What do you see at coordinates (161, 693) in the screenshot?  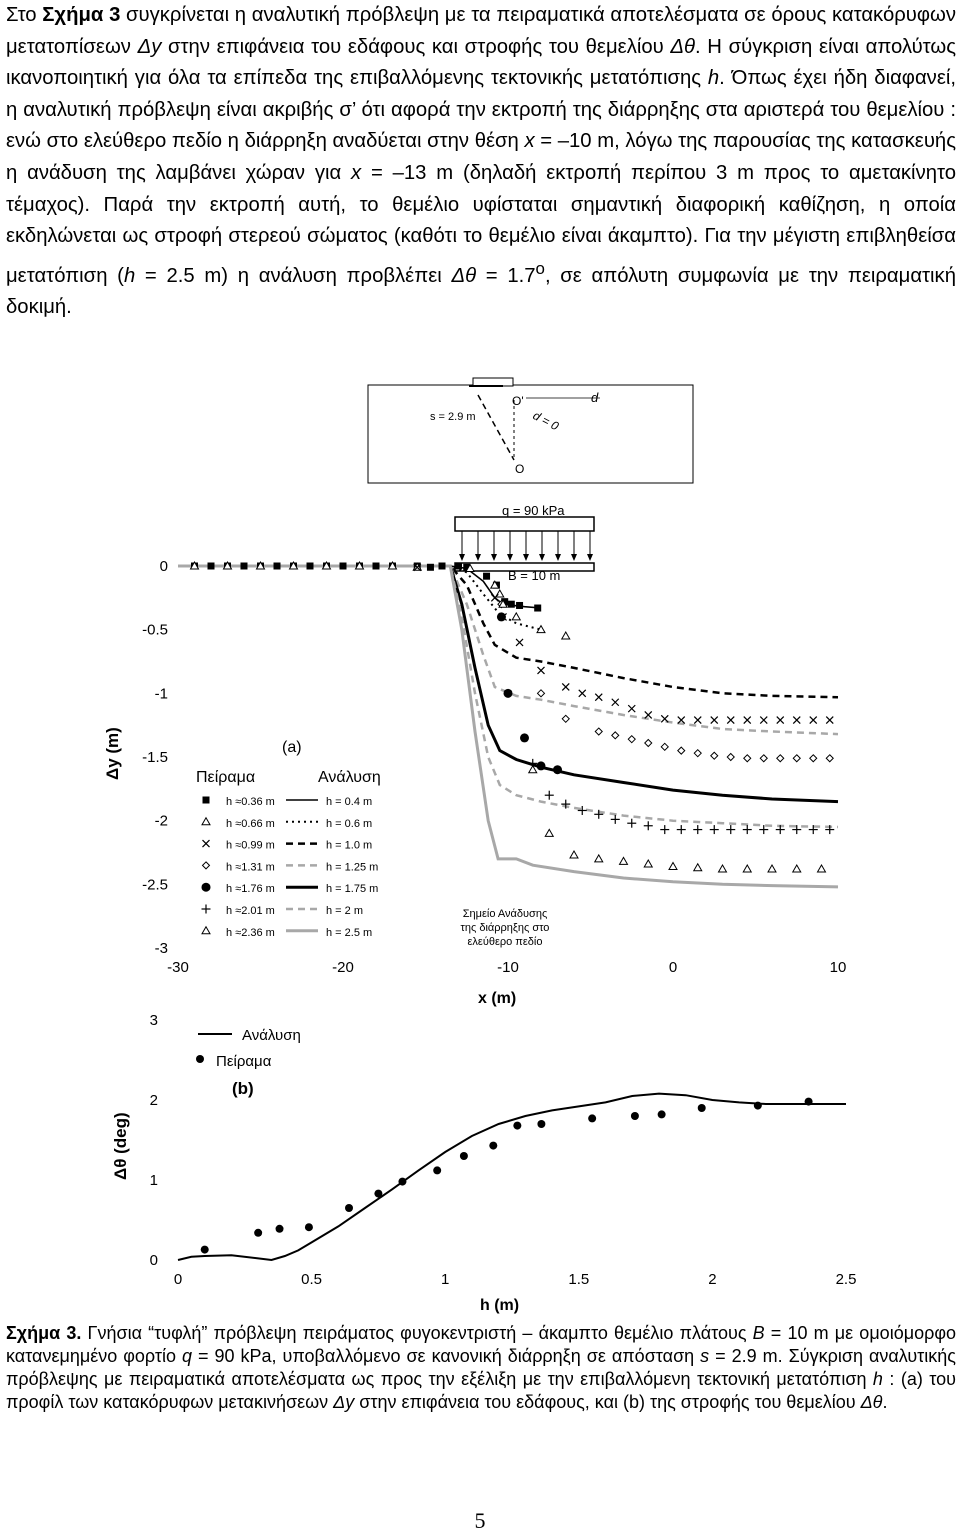 I see `chart-a-ytick-label: -1` at bounding box center [161, 693].